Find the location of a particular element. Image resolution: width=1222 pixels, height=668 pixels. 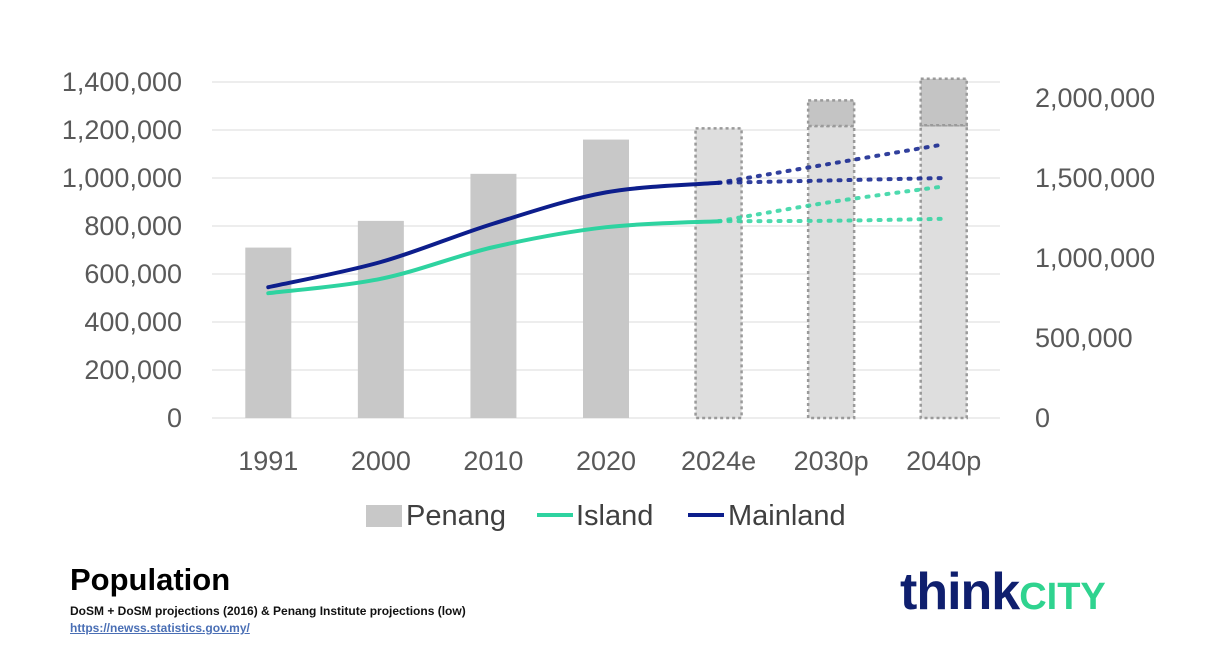

logo-think-text: think is located at coordinates (960, 592).